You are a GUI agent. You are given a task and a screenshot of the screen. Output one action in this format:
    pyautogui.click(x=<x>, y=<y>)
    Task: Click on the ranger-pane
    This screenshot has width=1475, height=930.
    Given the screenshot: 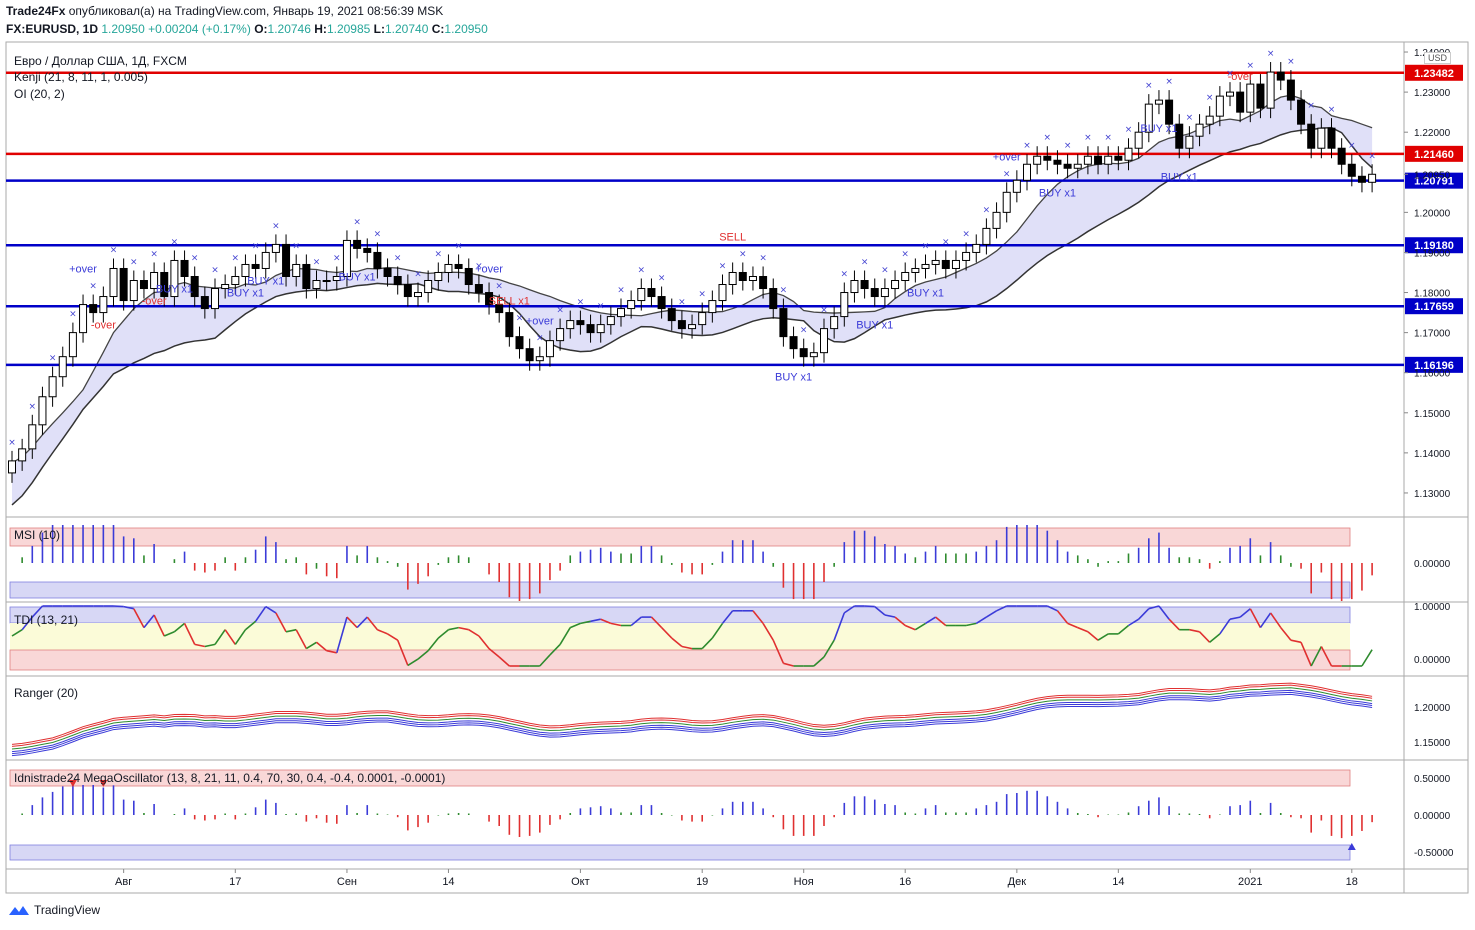 What is the action you would take?
    pyautogui.click(x=692, y=719)
    